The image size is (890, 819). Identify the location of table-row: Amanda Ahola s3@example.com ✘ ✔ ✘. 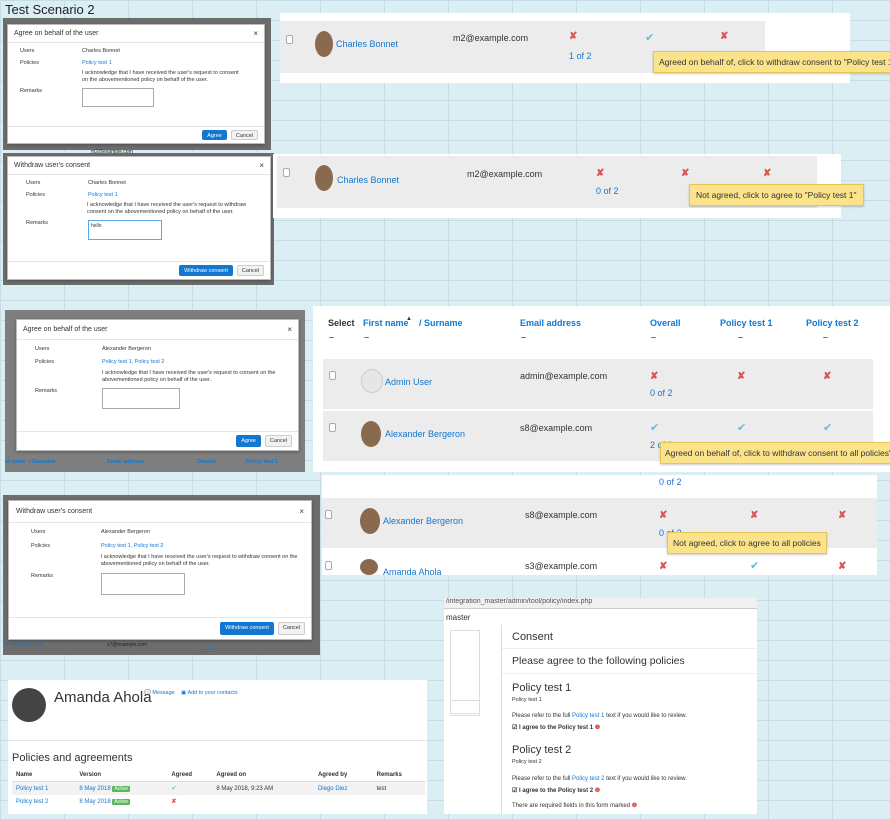
(599, 564).